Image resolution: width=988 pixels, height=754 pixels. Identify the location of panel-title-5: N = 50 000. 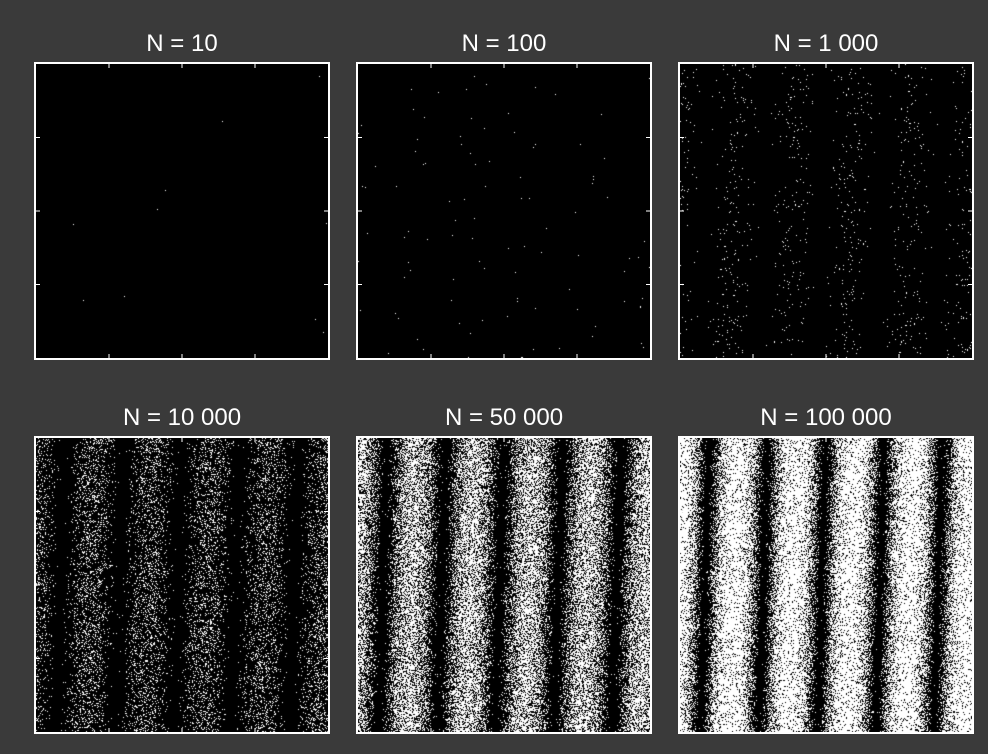
(504, 417).